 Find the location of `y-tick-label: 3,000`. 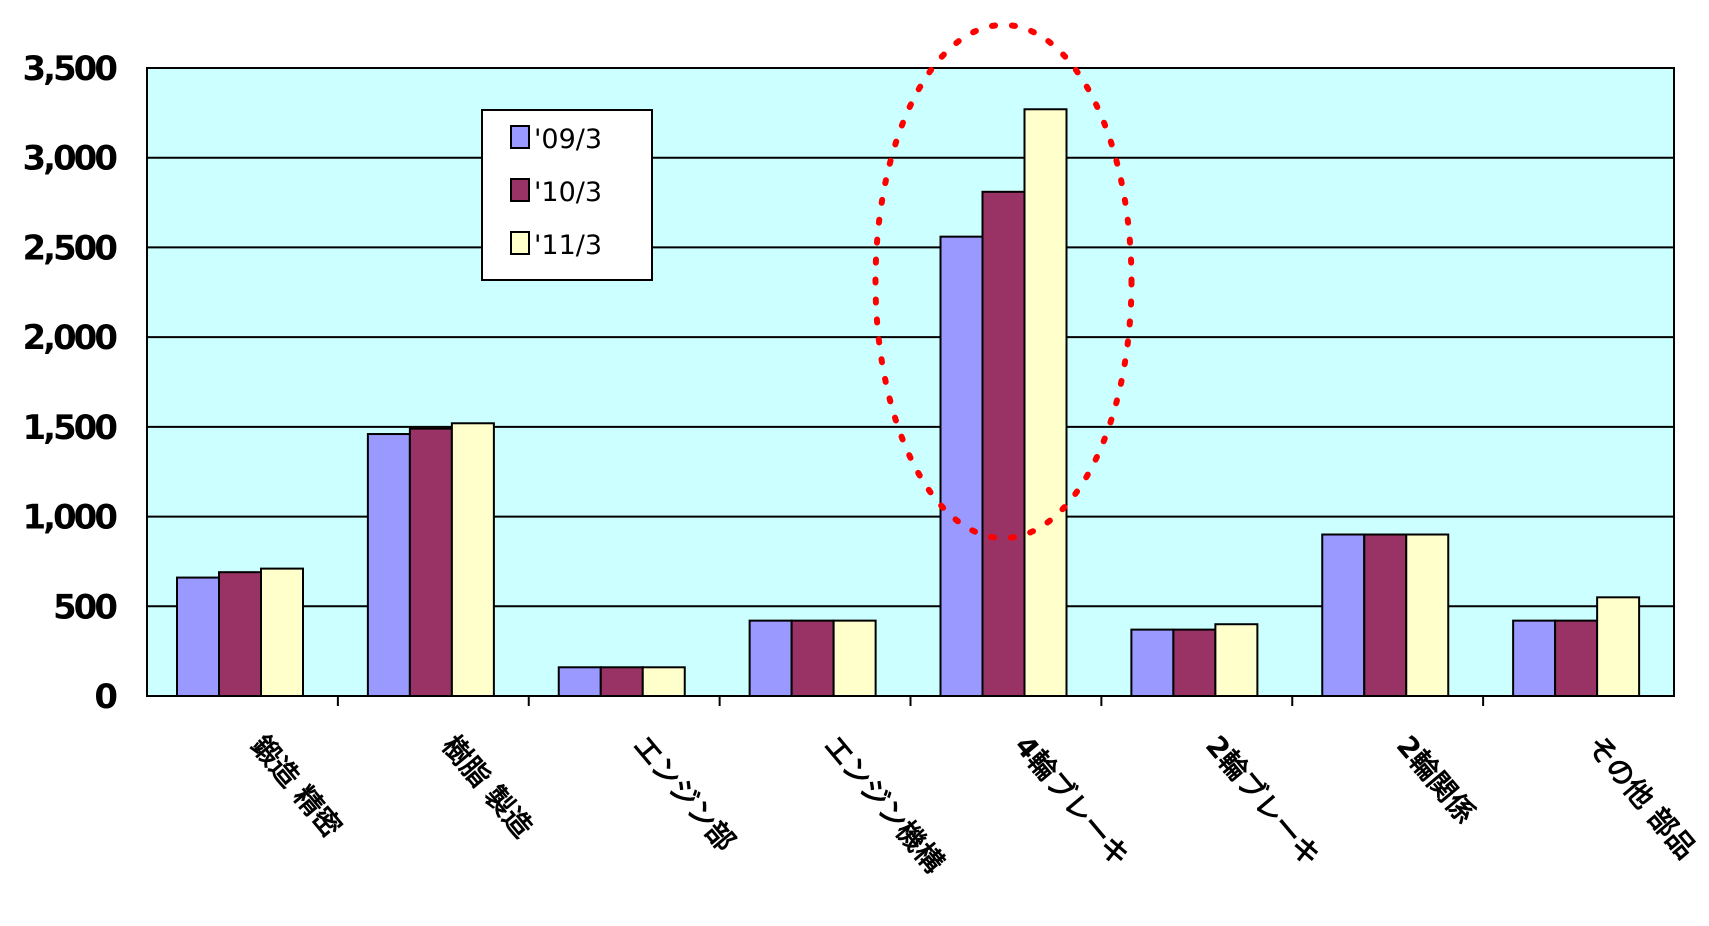

y-tick-label: 3,000 is located at coordinates (69, 159).